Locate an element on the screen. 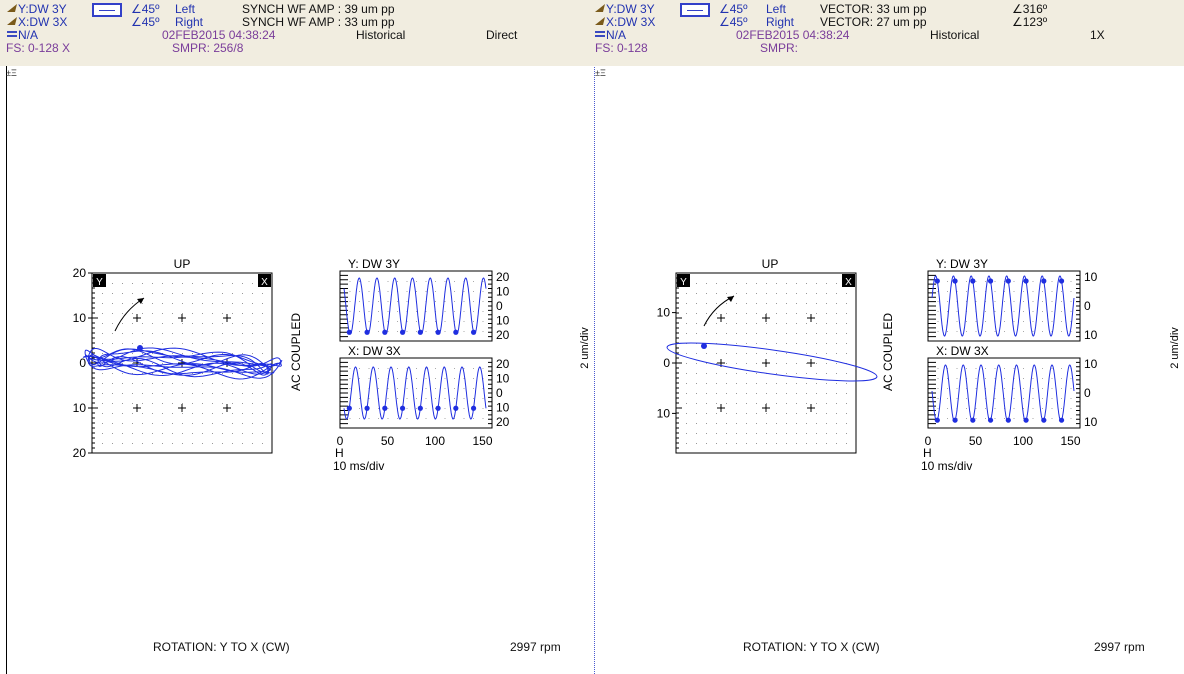 The height and width of the screenshot is (674, 1184). sensor-pair-icon is located at coordinates (12, 34).